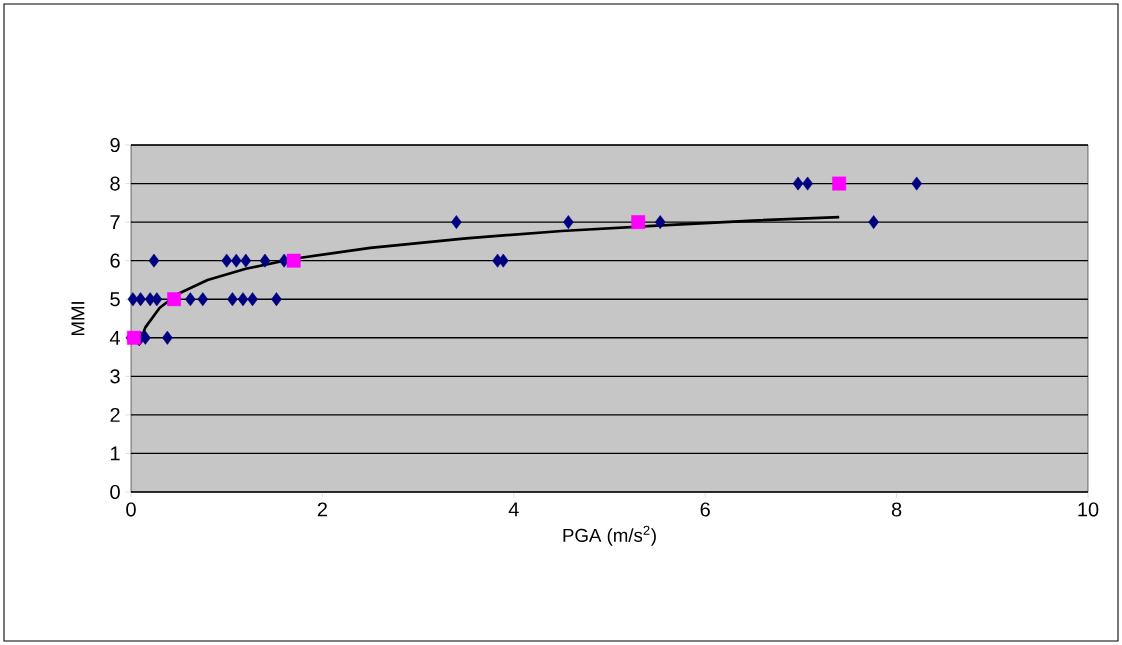 The image size is (1122, 645). Describe the element at coordinates (131, 509) in the screenshot. I see `x-tick-label: 0` at that location.